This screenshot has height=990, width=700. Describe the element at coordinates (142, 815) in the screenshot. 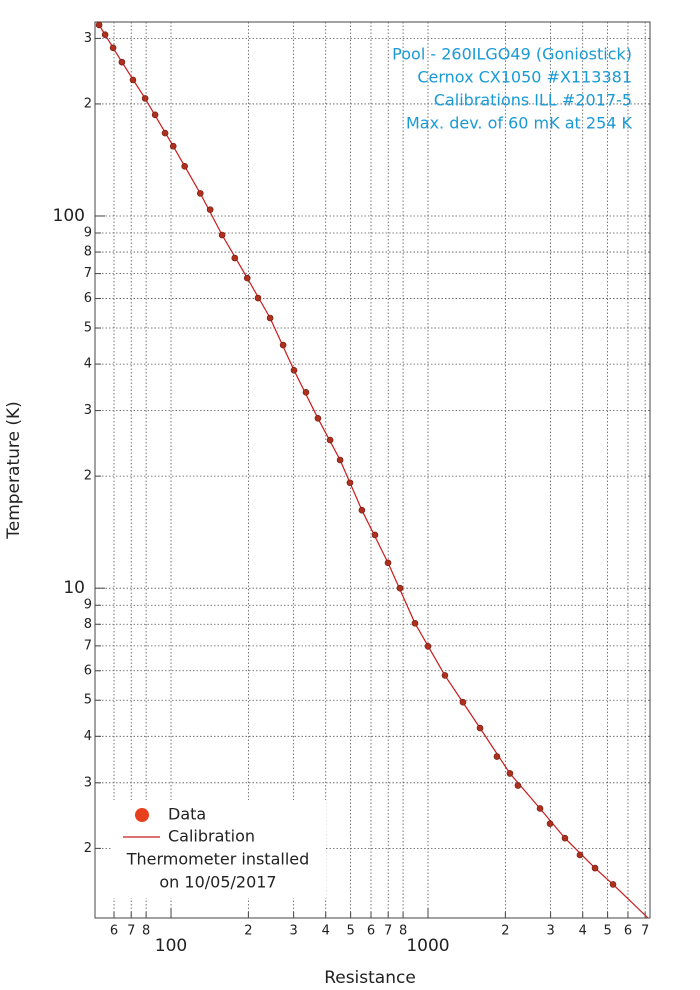

I see `legend-marker` at that location.